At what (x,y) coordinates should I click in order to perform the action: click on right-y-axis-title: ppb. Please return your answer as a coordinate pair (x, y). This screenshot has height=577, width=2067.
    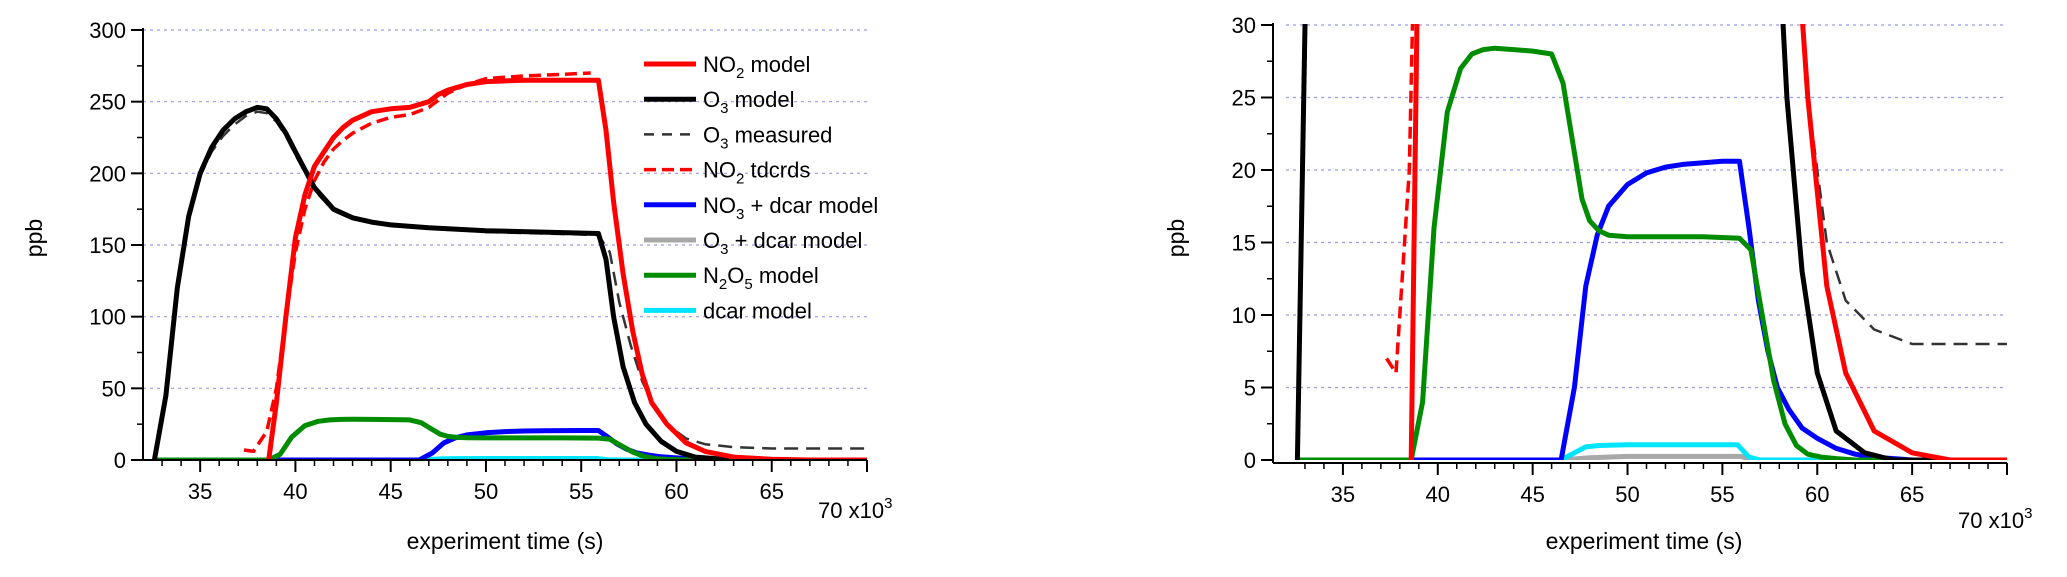
    Looking at the image, I should click on (1176, 238).